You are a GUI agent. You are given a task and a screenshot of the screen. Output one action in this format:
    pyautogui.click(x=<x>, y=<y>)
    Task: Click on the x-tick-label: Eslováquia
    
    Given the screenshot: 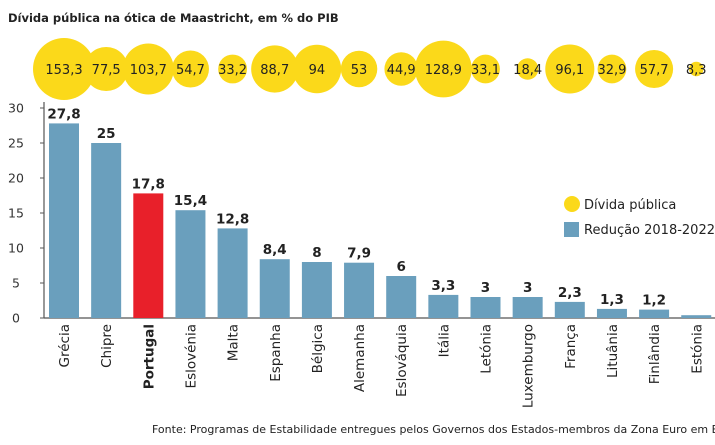 What is the action you would take?
    pyautogui.click(x=402, y=360)
    